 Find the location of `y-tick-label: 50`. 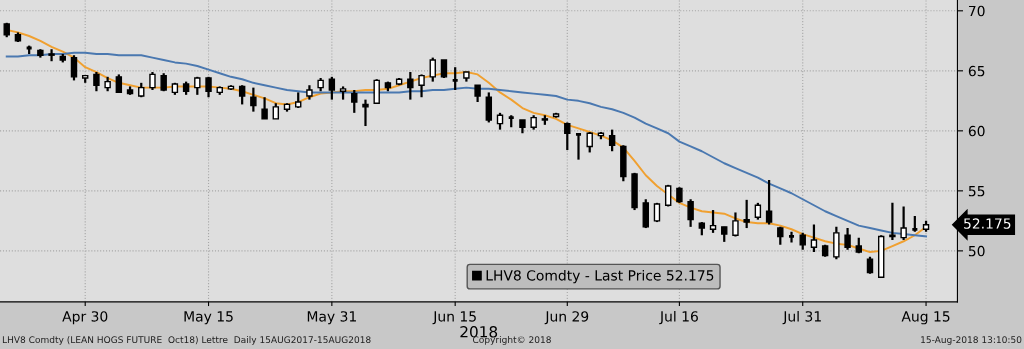

y-tick-label: 50 is located at coordinates (976, 251).